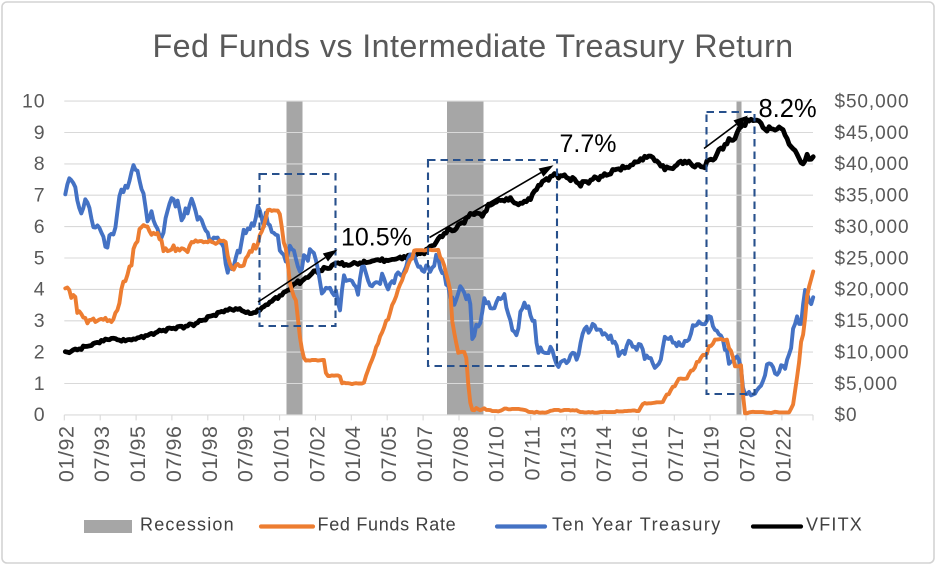 Image resolution: width=936 pixels, height=570 pixels. I want to click on svg-text: 01/16, so click(640, 454).